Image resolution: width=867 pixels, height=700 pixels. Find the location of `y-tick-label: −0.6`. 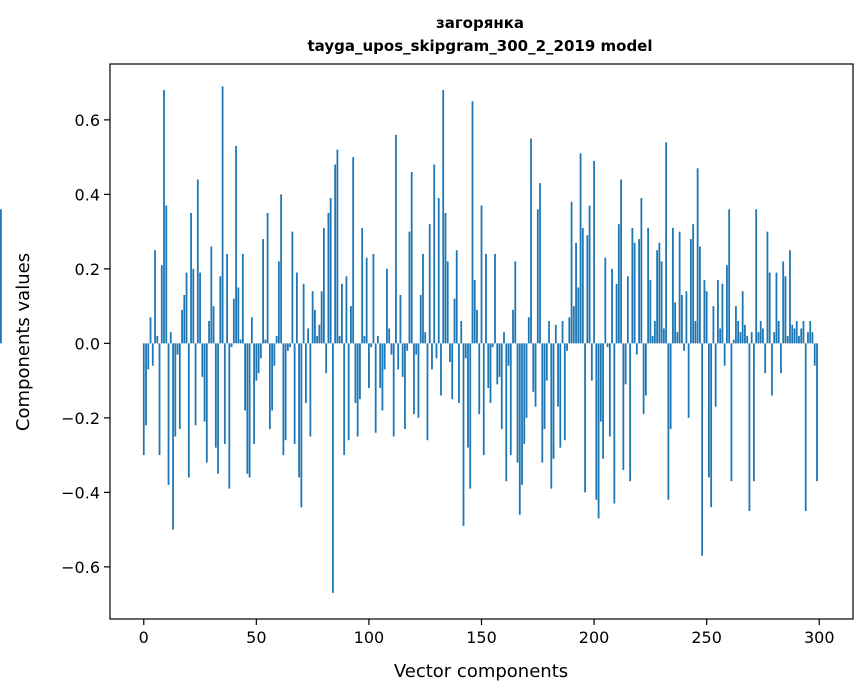

y-tick-label: −0.6 is located at coordinates (80, 567).